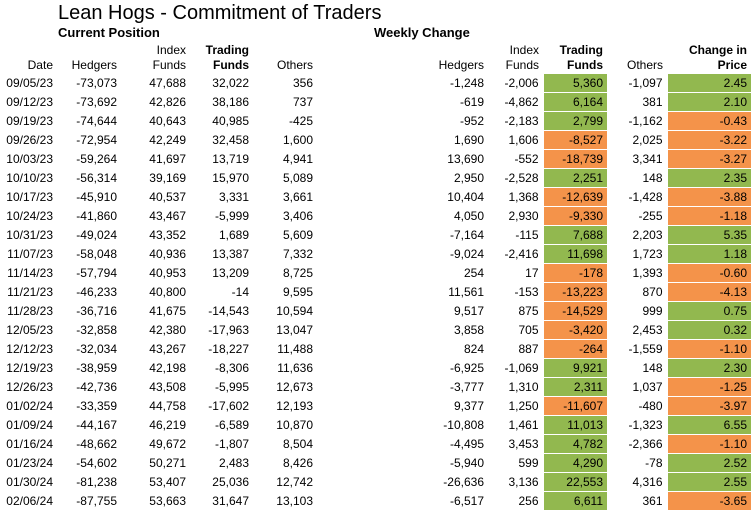 Image resolution: width=753 pixels, height=511 pixels. What do you see at coordinates (89, 349) in the screenshot?
I see `cell-hedgers: -32,034` at bounding box center [89, 349].